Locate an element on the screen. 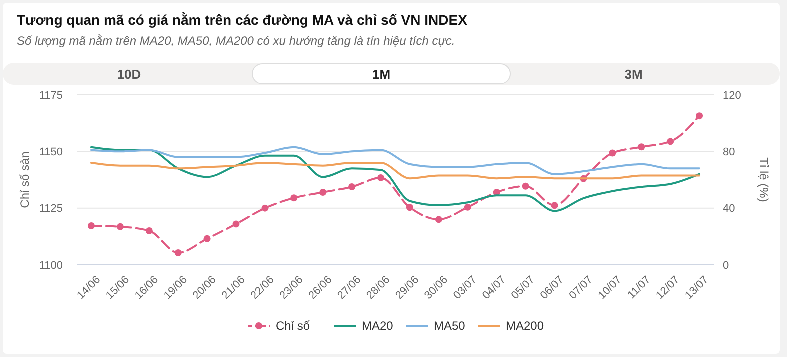  y2-tick-label: 120 is located at coordinates (732, 96).